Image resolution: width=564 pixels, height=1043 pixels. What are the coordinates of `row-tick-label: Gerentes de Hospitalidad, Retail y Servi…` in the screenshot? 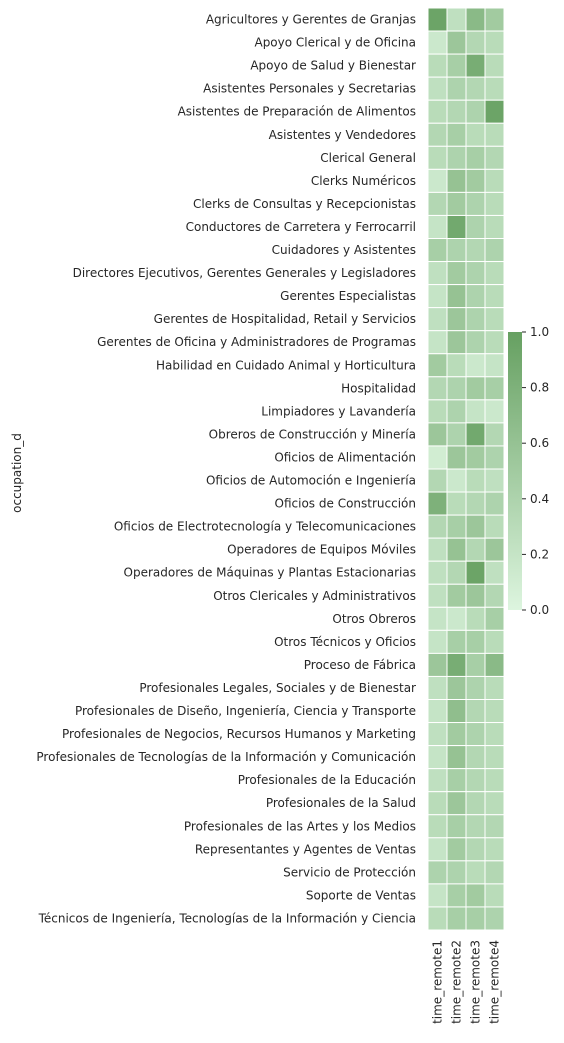 It's located at (285, 319).